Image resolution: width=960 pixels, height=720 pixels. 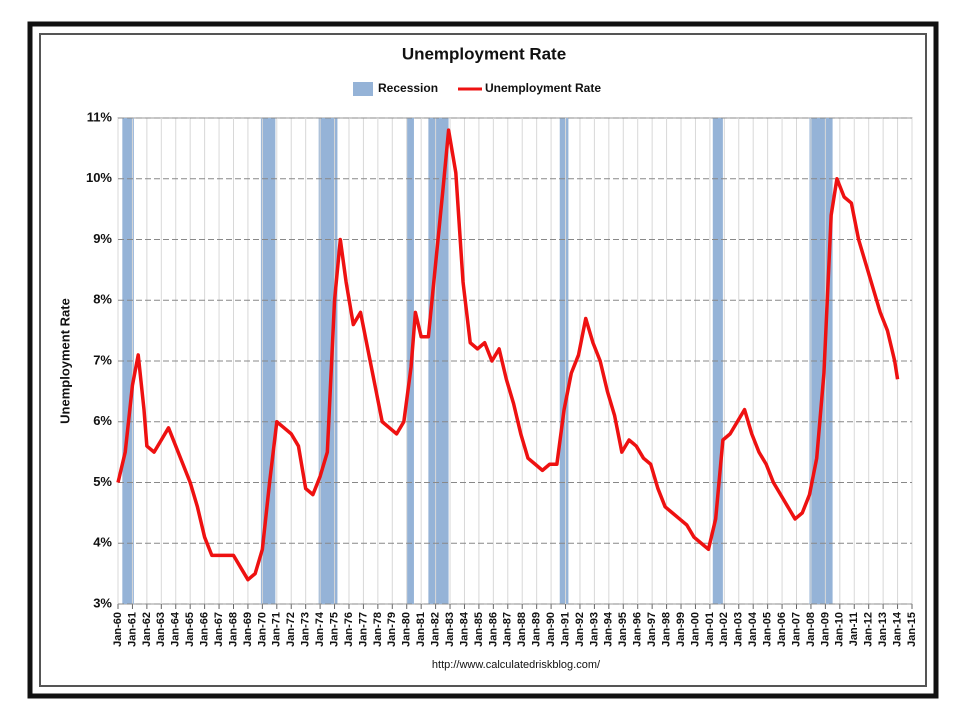 What do you see at coordinates (248, 629) in the screenshot?
I see `x-tick-label: Jan-69` at bounding box center [248, 629].